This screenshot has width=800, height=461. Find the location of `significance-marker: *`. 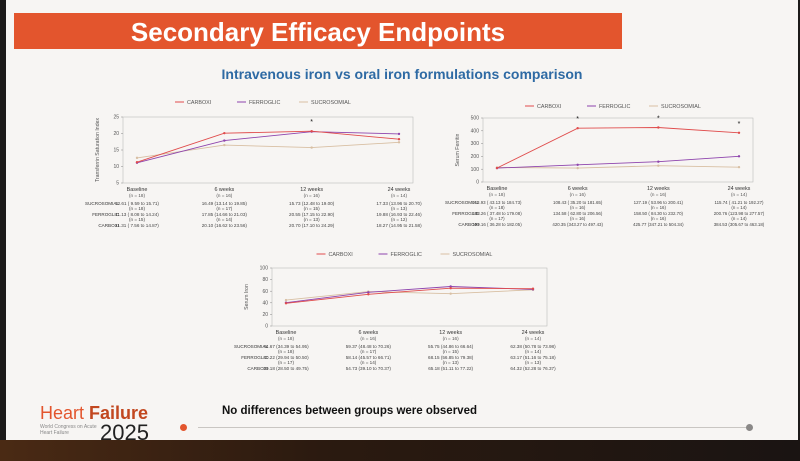

significance-marker: * is located at coordinates (658, 119).